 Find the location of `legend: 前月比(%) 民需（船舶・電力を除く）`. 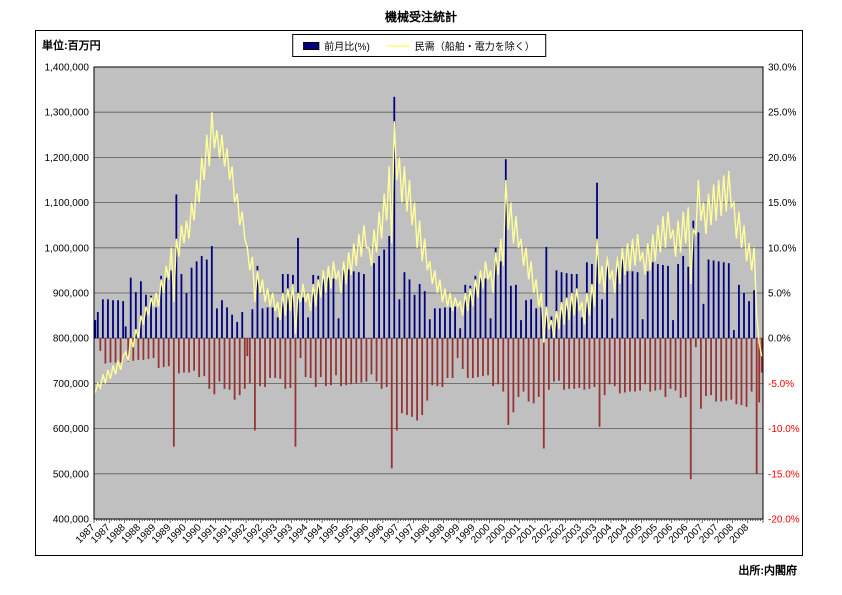

legend: 前月比(%) 民需（船舶・電力を除く） is located at coordinates (419, 45).